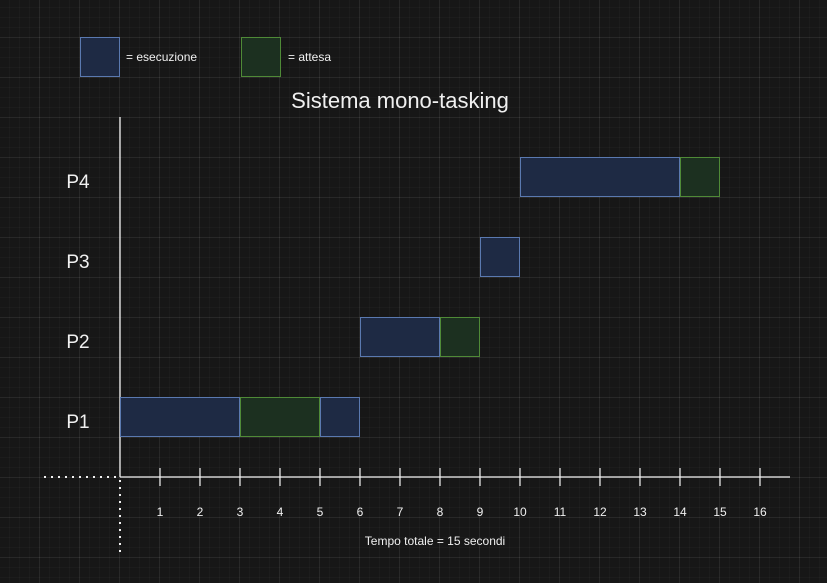 This screenshot has width=827, height=583. I want to click on x-tick-label-12: 12, so click(600, 512).